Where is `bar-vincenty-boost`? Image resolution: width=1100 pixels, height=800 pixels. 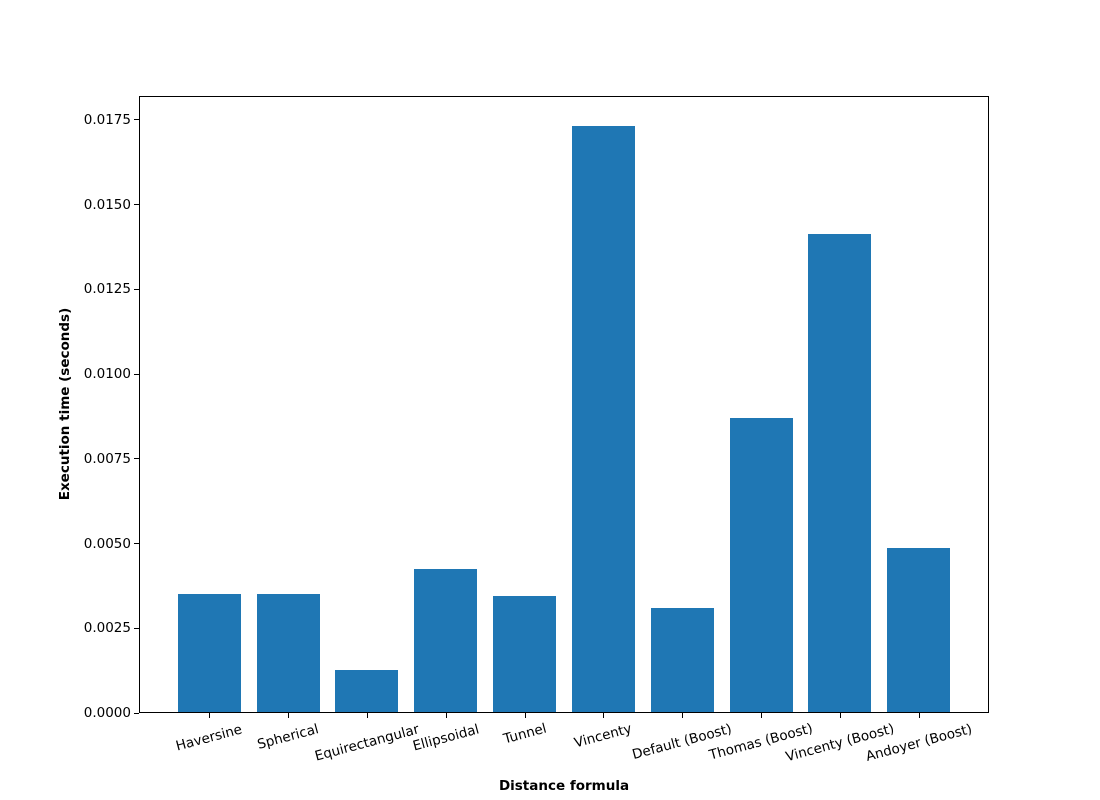 bar-vincenty-boost is located at coordinates (840, 473).